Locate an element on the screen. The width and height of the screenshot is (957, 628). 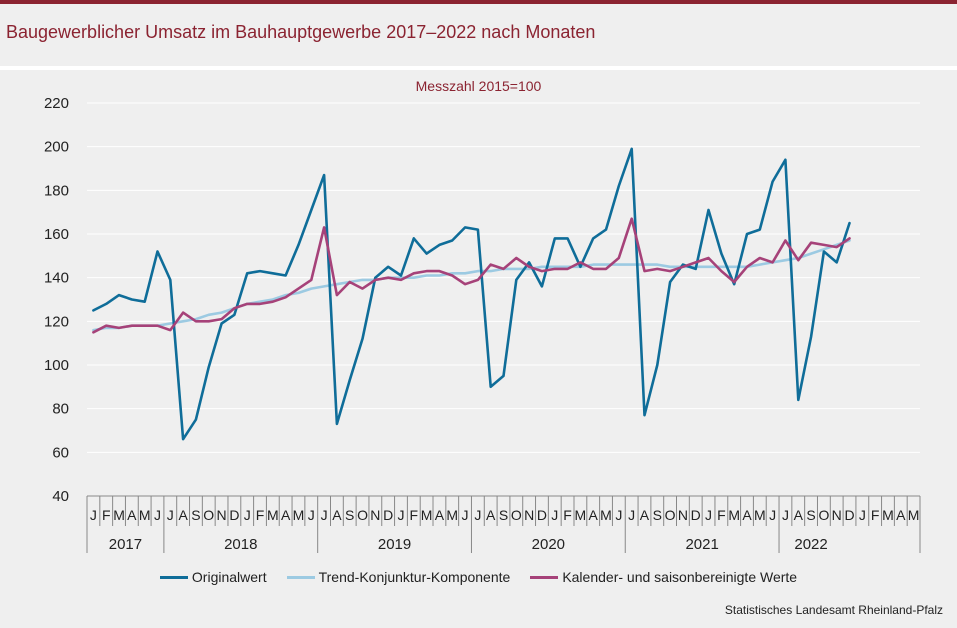
chart-subtitle: Messzahl 2015=100 is located at coordinates (478, 86).